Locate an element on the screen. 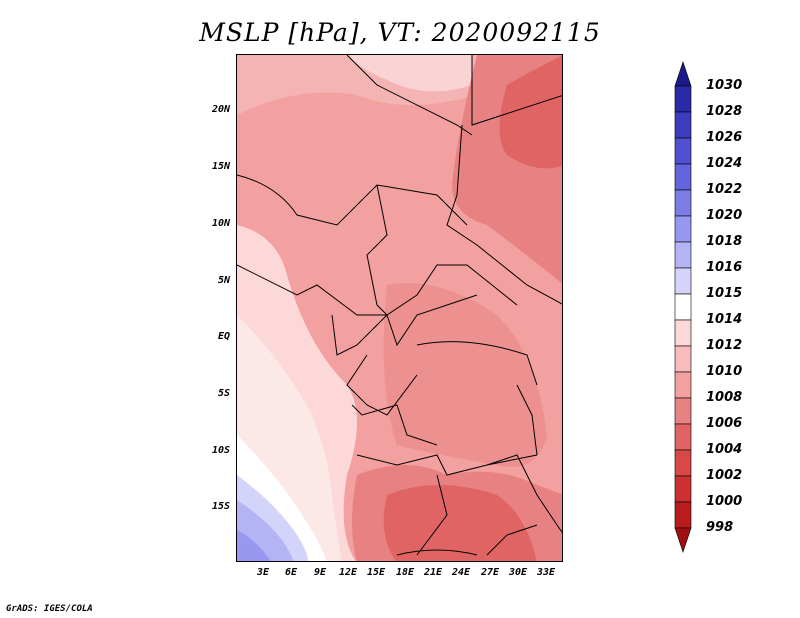 This screenshot has width=800, height=618. colorbar-bottom-arrow is located at coordinates (683, 540).